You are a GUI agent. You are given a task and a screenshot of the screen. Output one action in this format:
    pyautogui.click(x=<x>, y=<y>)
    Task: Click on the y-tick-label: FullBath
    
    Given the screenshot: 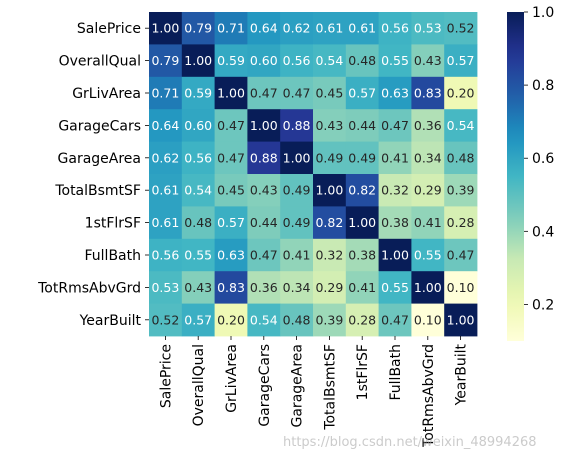 What is the action you would take?
    pyautogui.click(x=113, y=256)
    